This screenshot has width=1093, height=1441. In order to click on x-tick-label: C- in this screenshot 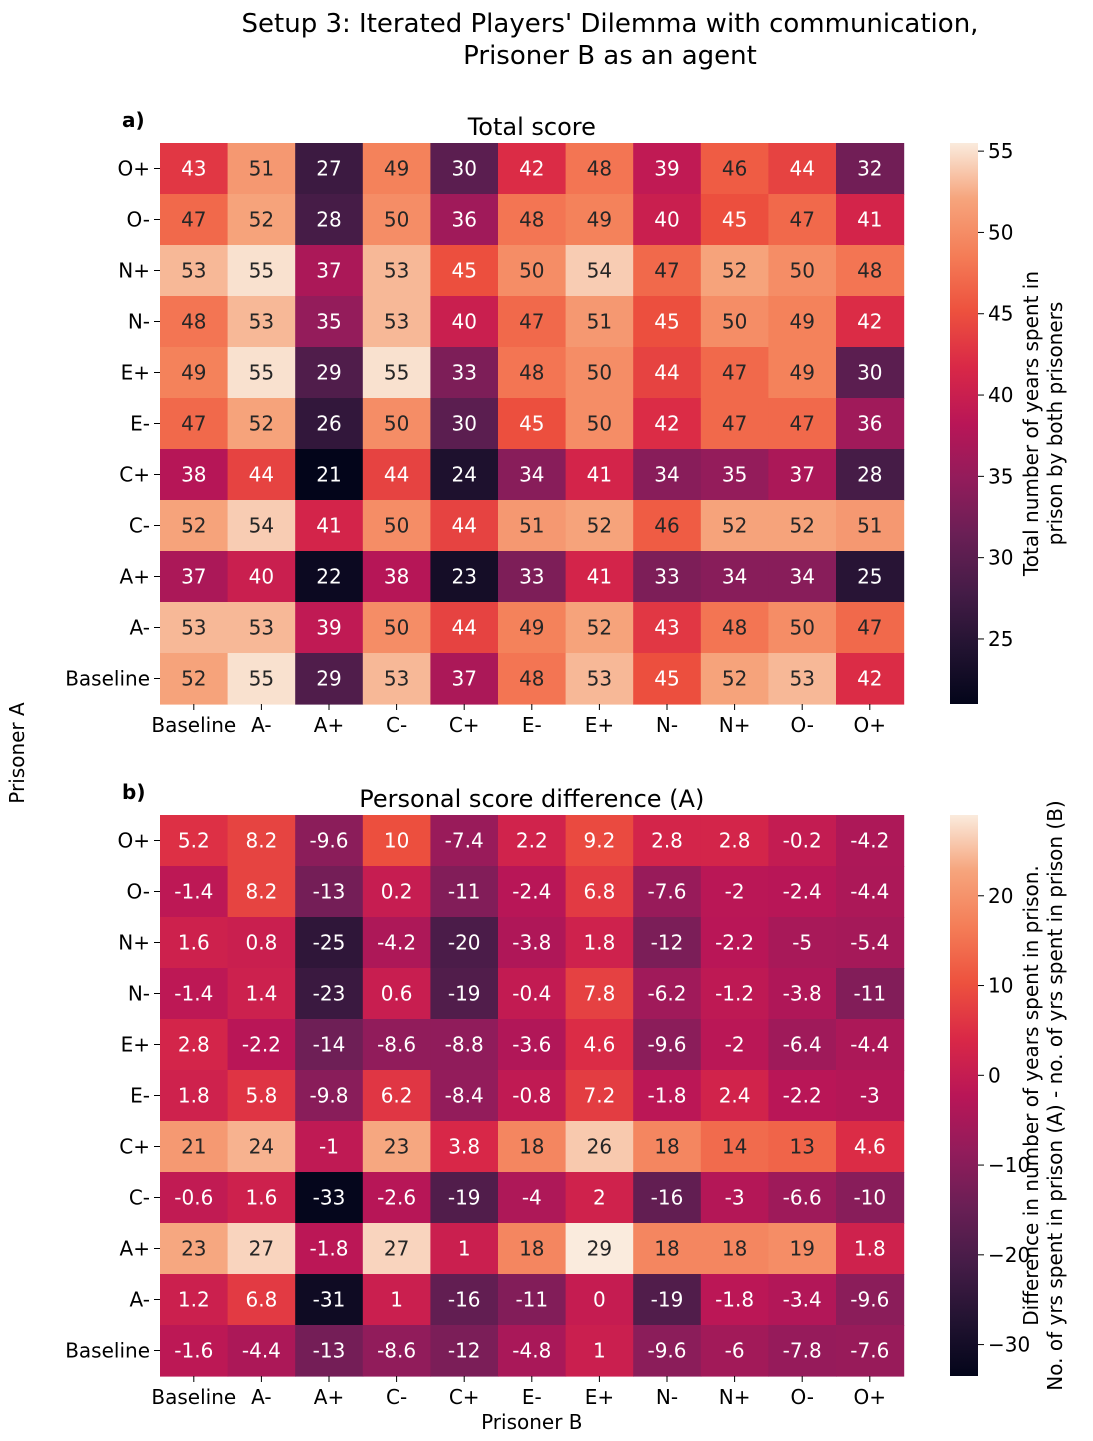, I will do `click(396, 725)`.